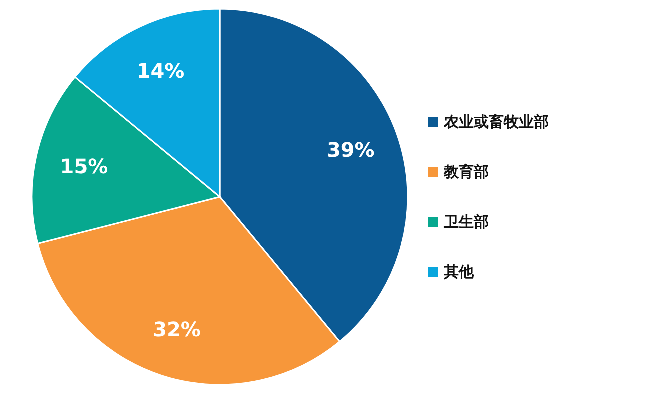 The width and height of the screenshot is (669, 396). Describe the element at coordinates (459, 272) in the screenshot. I see `legend-label: 其他` at that location.